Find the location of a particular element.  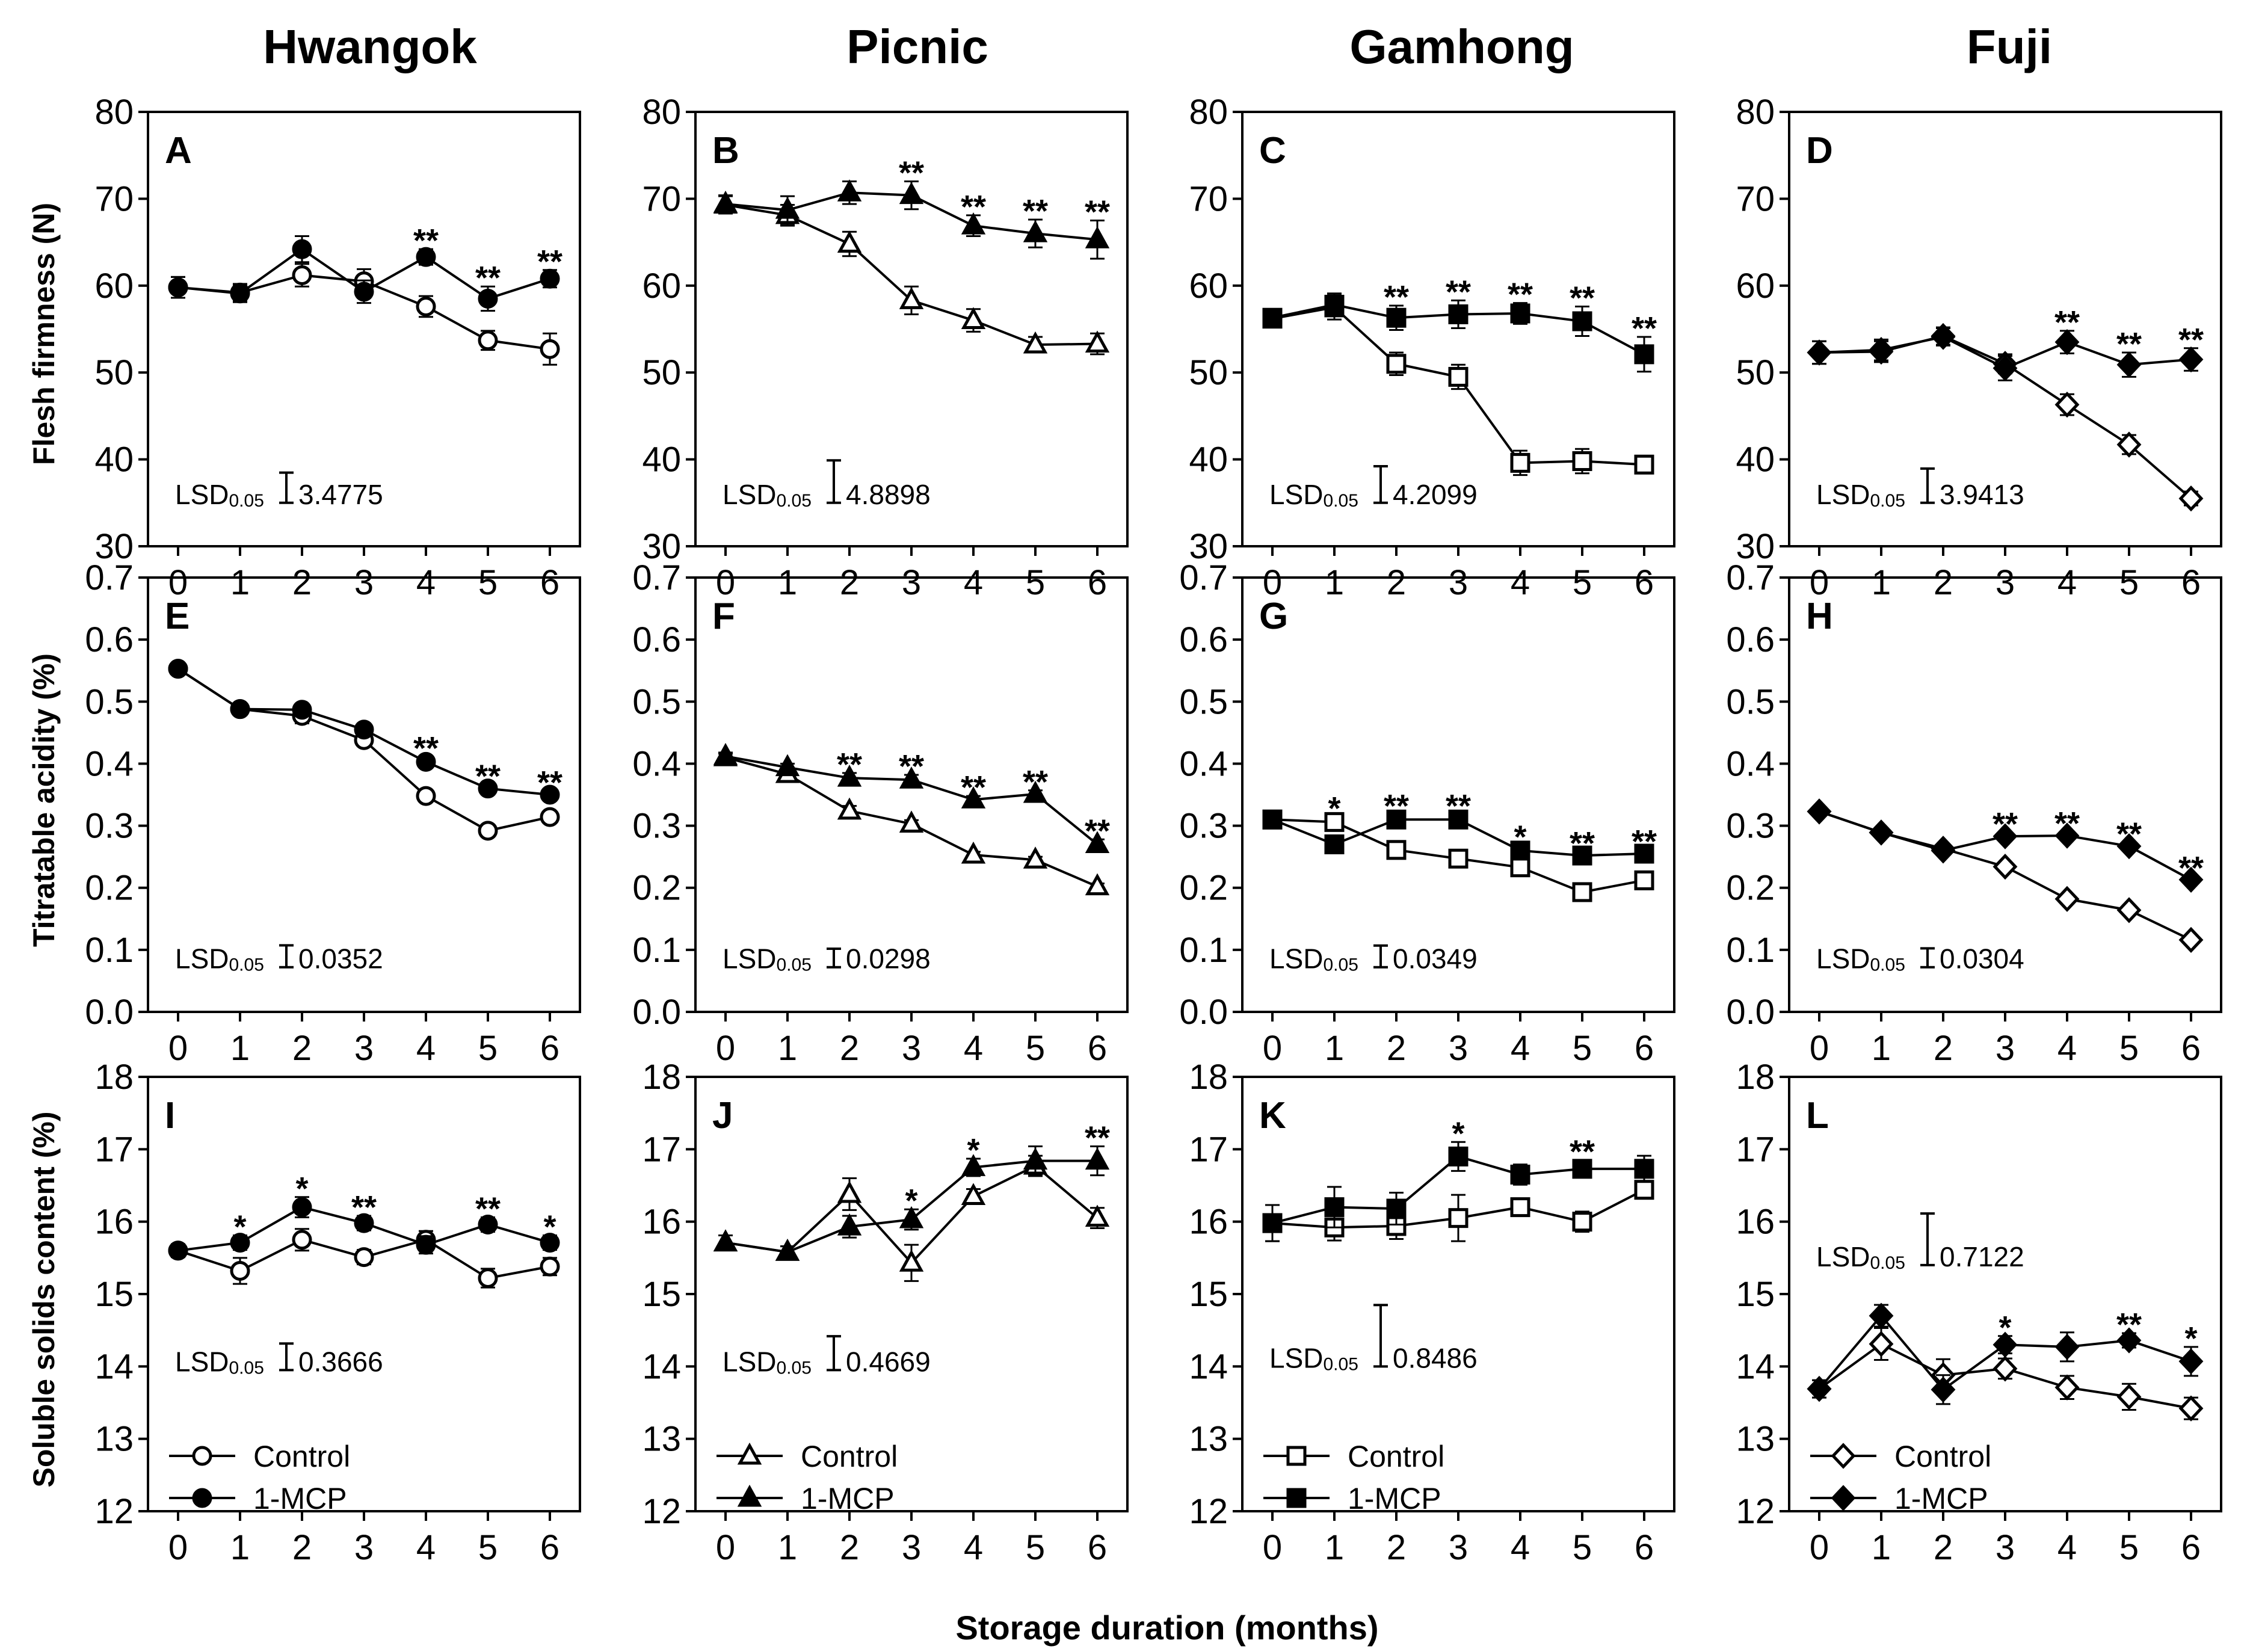

y-tick-label: 12 is located at coordinates (1755, 1511).